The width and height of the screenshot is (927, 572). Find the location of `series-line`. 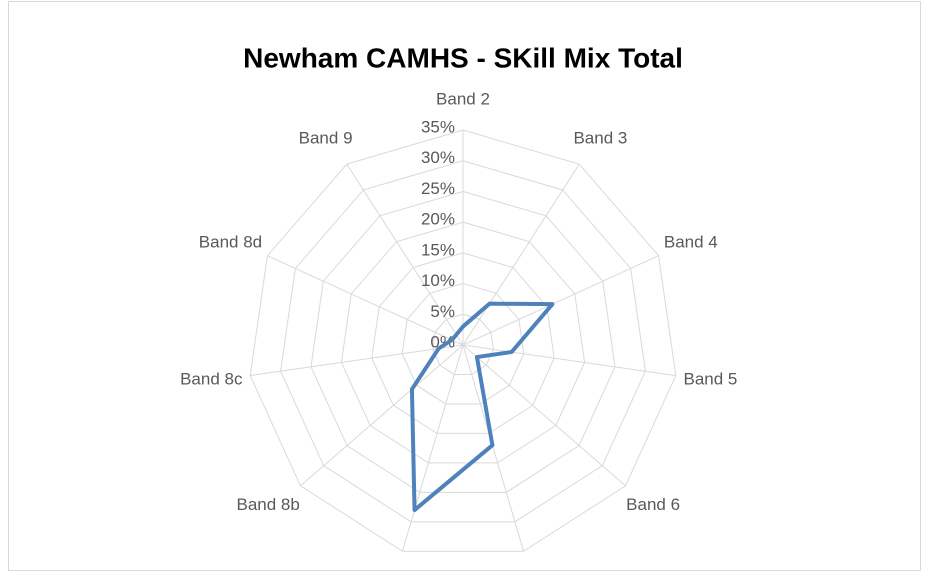

series-line is located at coordinates (482, 407).